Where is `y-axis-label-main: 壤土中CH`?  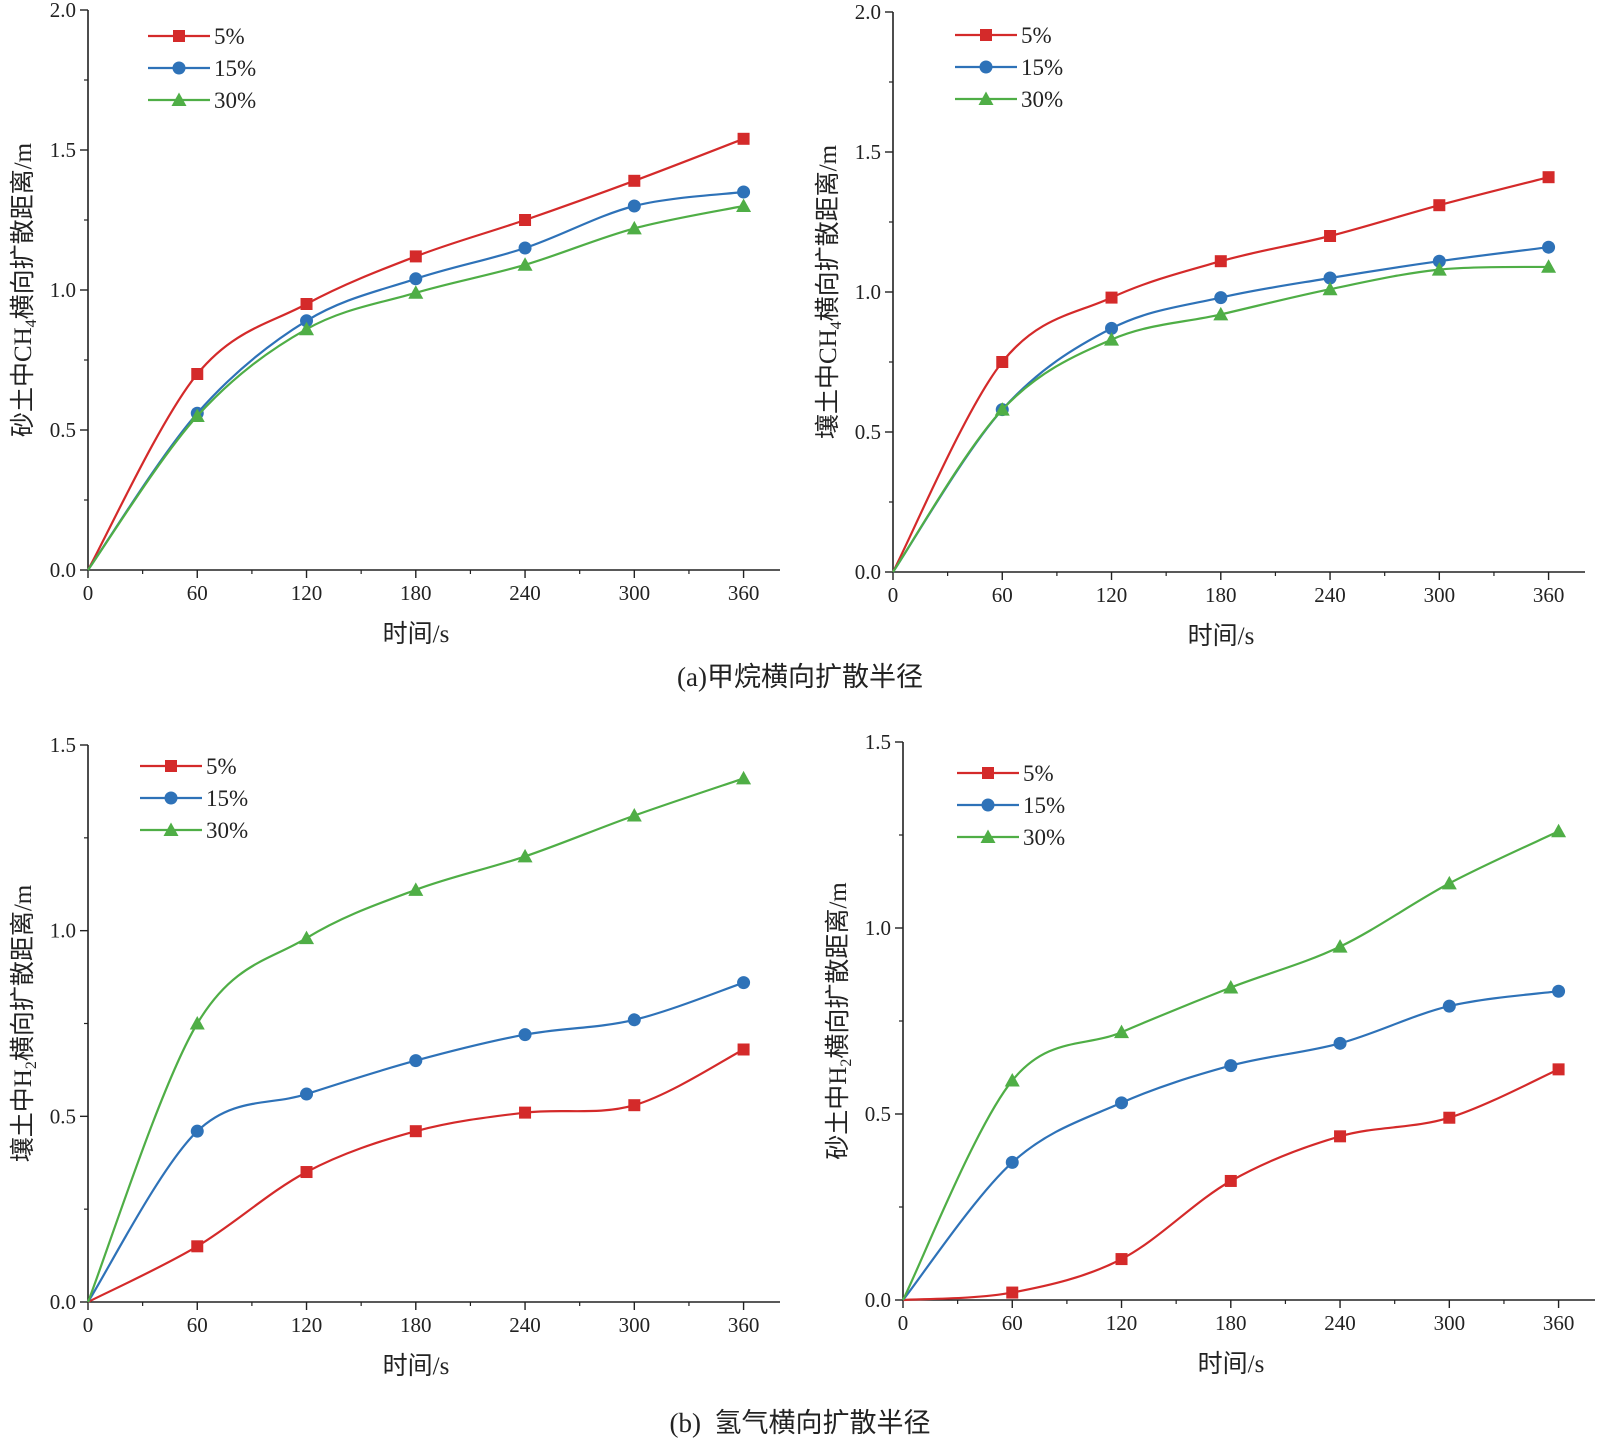 y-axis-label-main: 壤土中CH is located at coordinates (828, 384).